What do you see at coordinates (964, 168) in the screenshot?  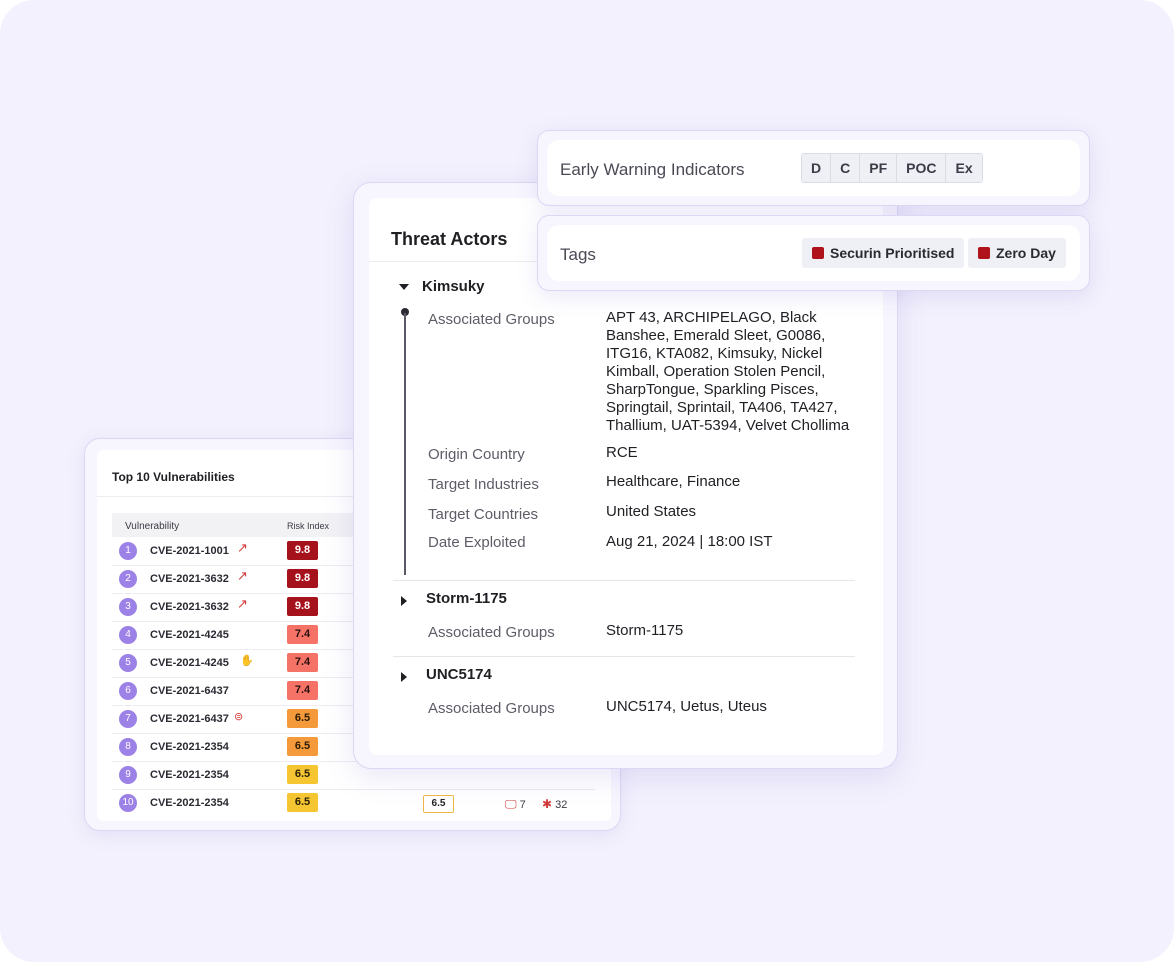 I see `indicator-ex: Ex` at bounding box center [964, 168].